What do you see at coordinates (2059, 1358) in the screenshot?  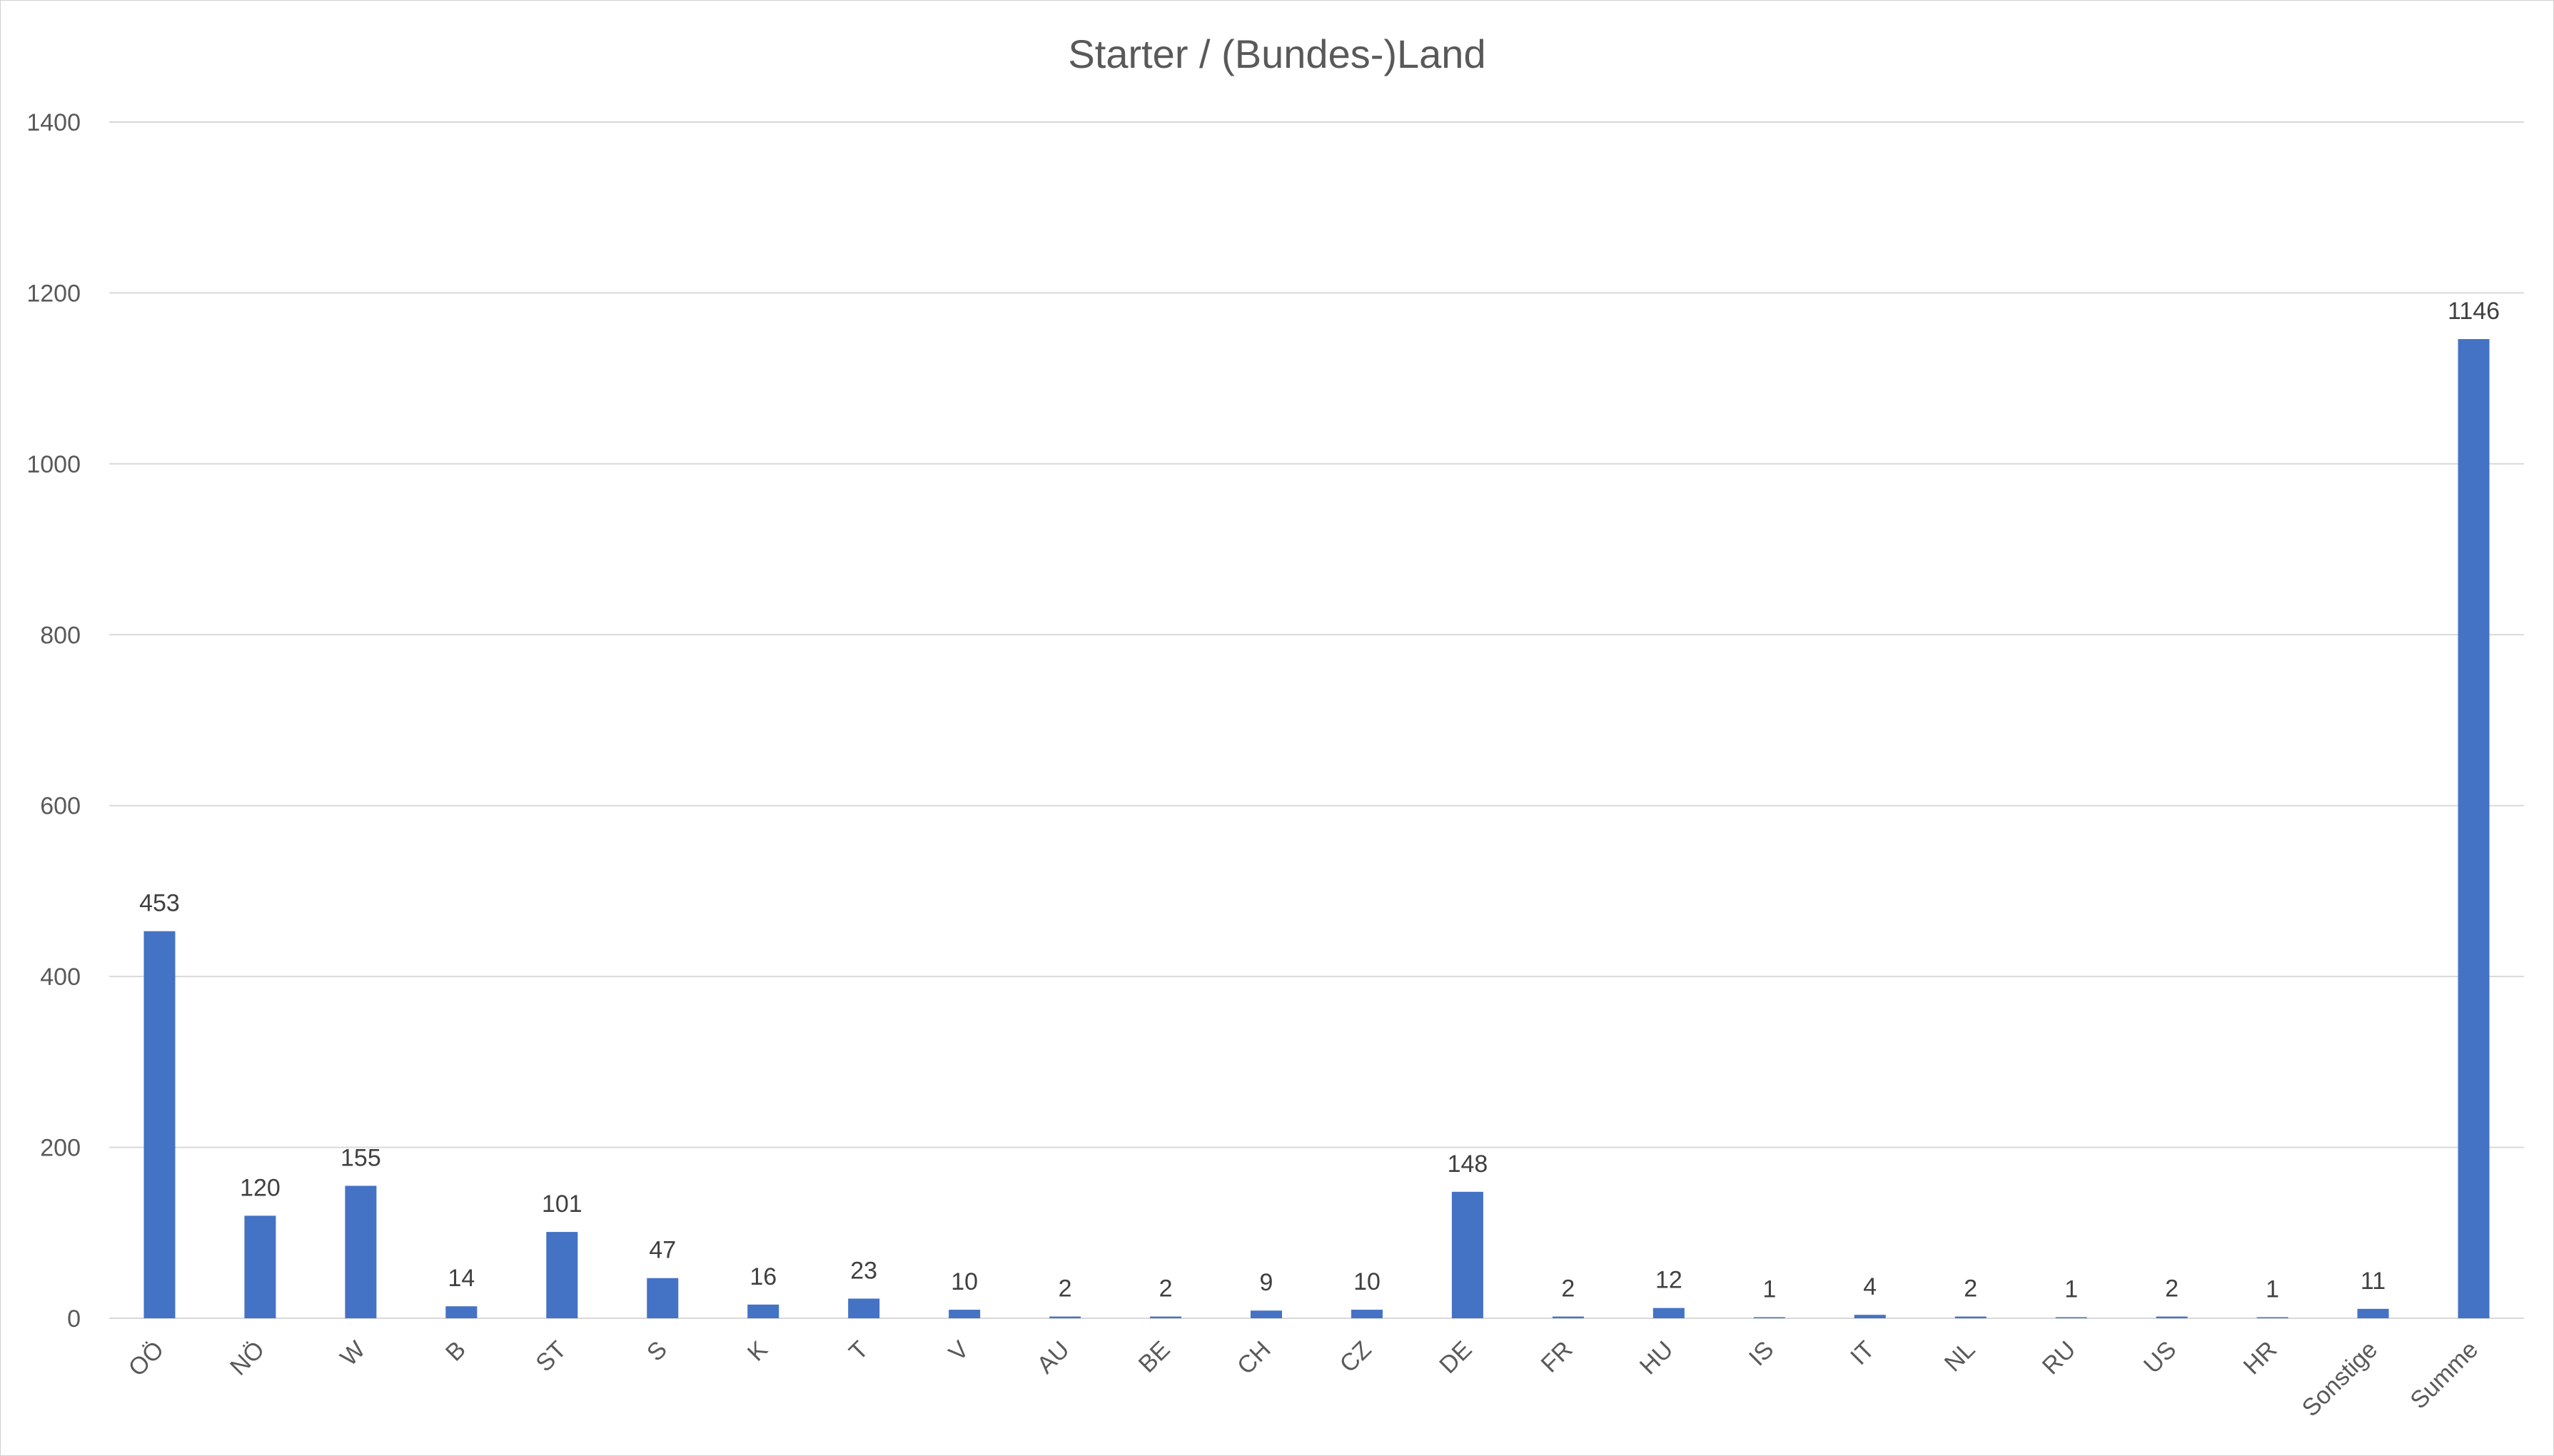 I see `x-tick-label-RU: RU` at bounding box center [2059, 1358].